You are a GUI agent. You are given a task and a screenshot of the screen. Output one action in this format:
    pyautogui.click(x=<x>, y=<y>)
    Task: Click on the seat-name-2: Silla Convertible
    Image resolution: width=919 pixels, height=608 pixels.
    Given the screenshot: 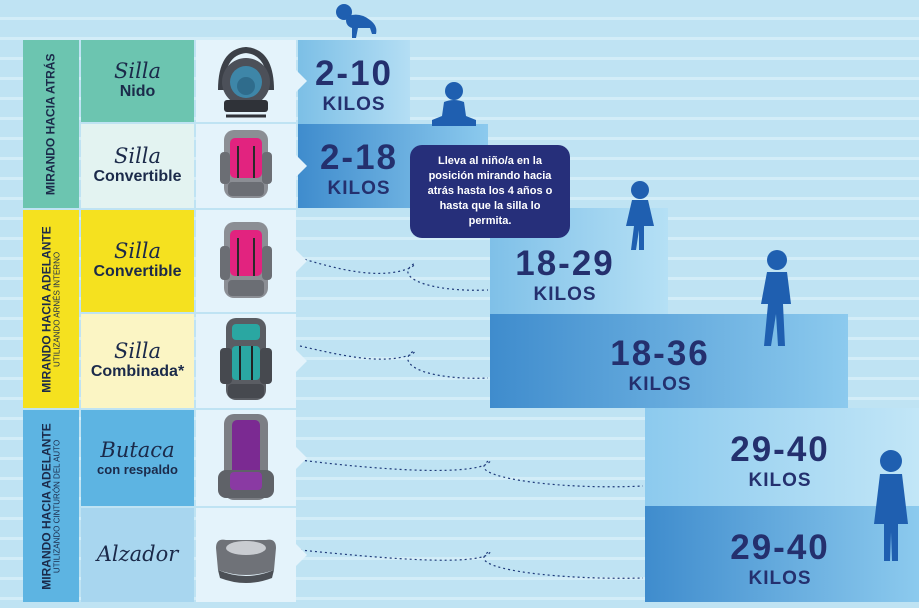 What is the action you would take?
    pyautogui.click(x=137, y=261)
    